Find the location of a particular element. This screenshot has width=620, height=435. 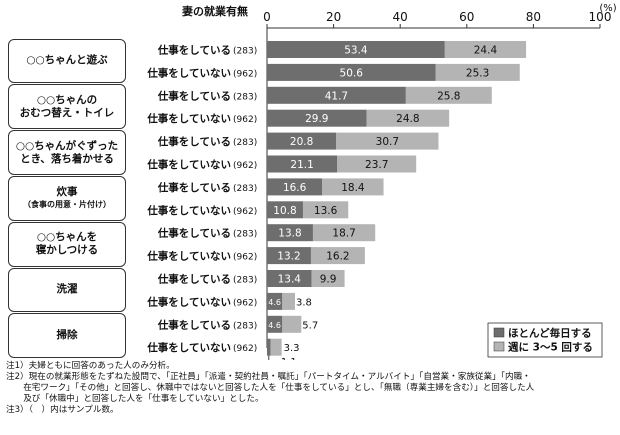

data-label: 18.4 is located at coordinates (353, 188).